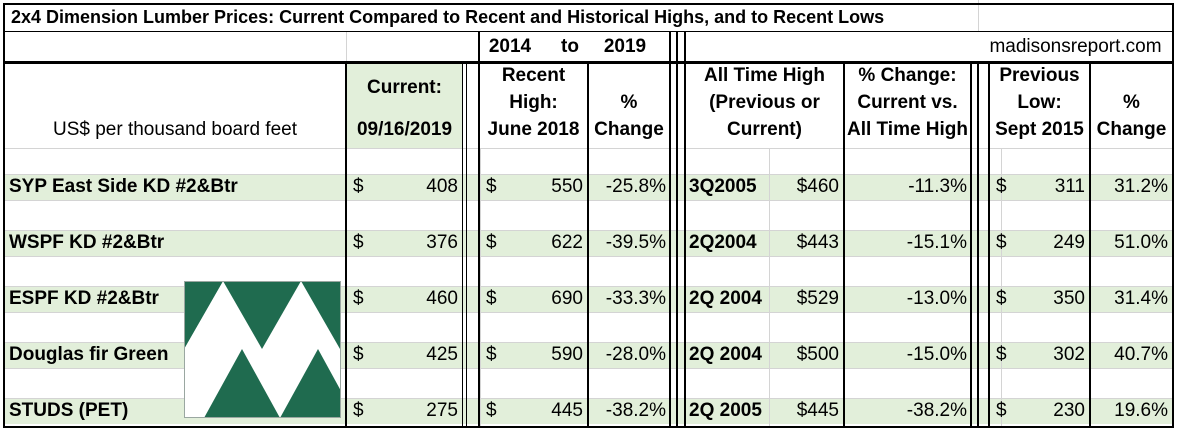 Image resolution: width=1178 pixels, height=432 pixels. I want to click on low-pct-change: 19.6%, so click(1141, 410).